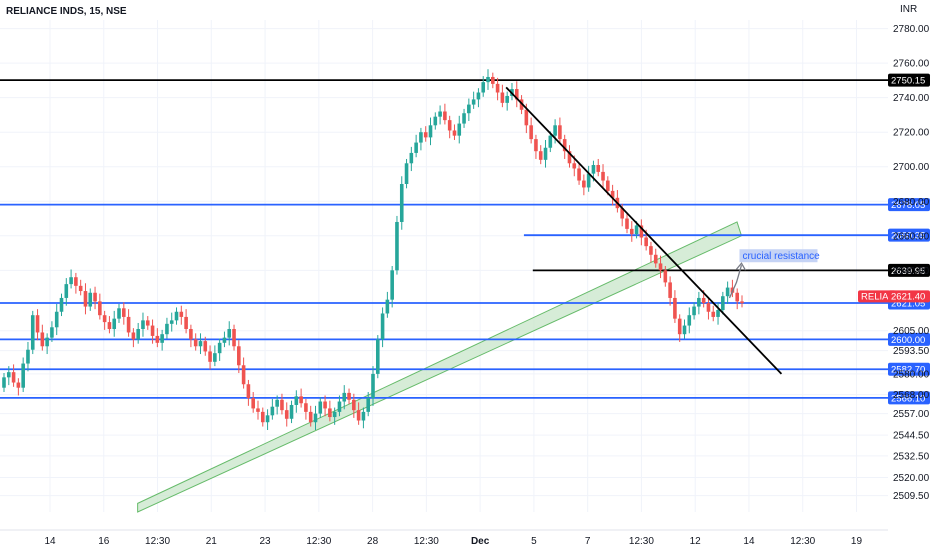 The height and width of the screenshot is (550, 932). What do you see at coordinates (908, 398) in the screenshot?
I see `level-tag-label-7: 2566.10` at bounding box center [908, 398].